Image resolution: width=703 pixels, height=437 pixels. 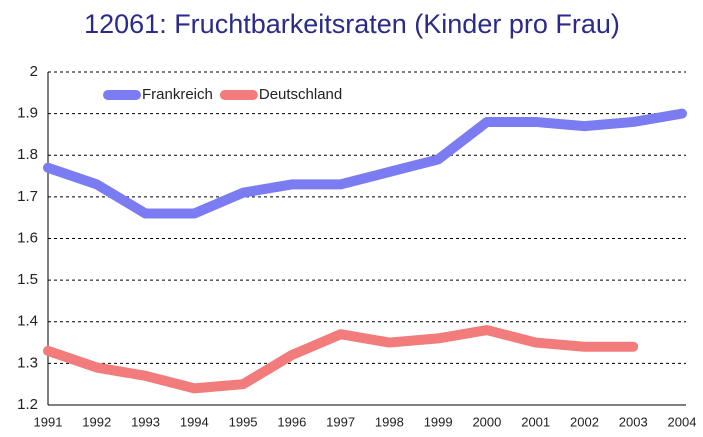 What do you see at coordinates (34, 71) in the screenshot?
I see `y-tick-label: 2` at bounding box center [34, 71].